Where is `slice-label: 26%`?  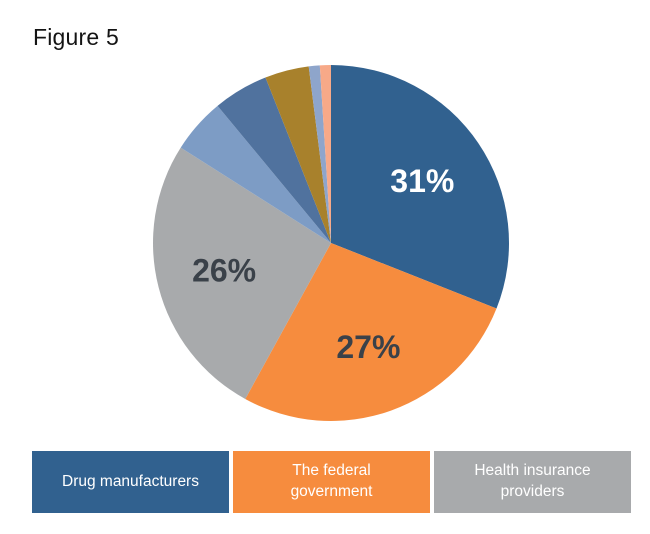 slice-label: 26% is located at coordinates (224, 270).